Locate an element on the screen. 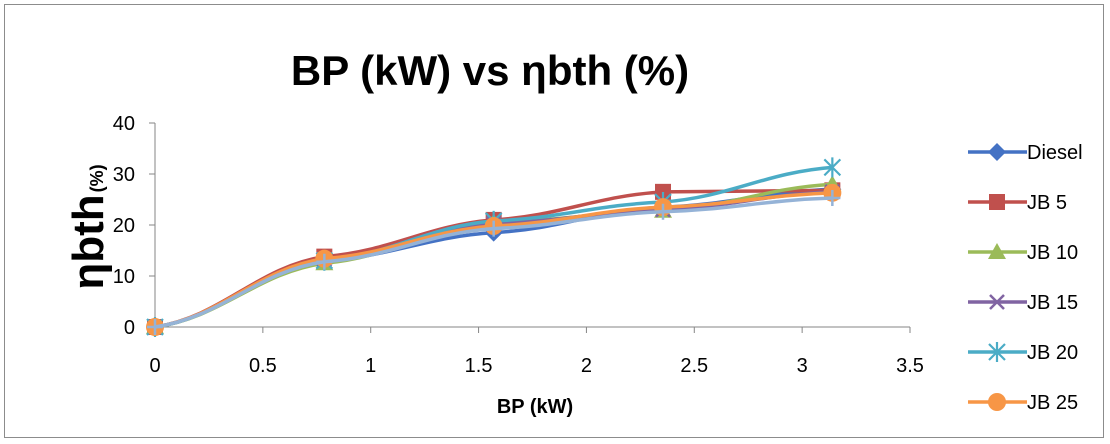  legend-label: Diesel is located at coordinates (1055, 153).